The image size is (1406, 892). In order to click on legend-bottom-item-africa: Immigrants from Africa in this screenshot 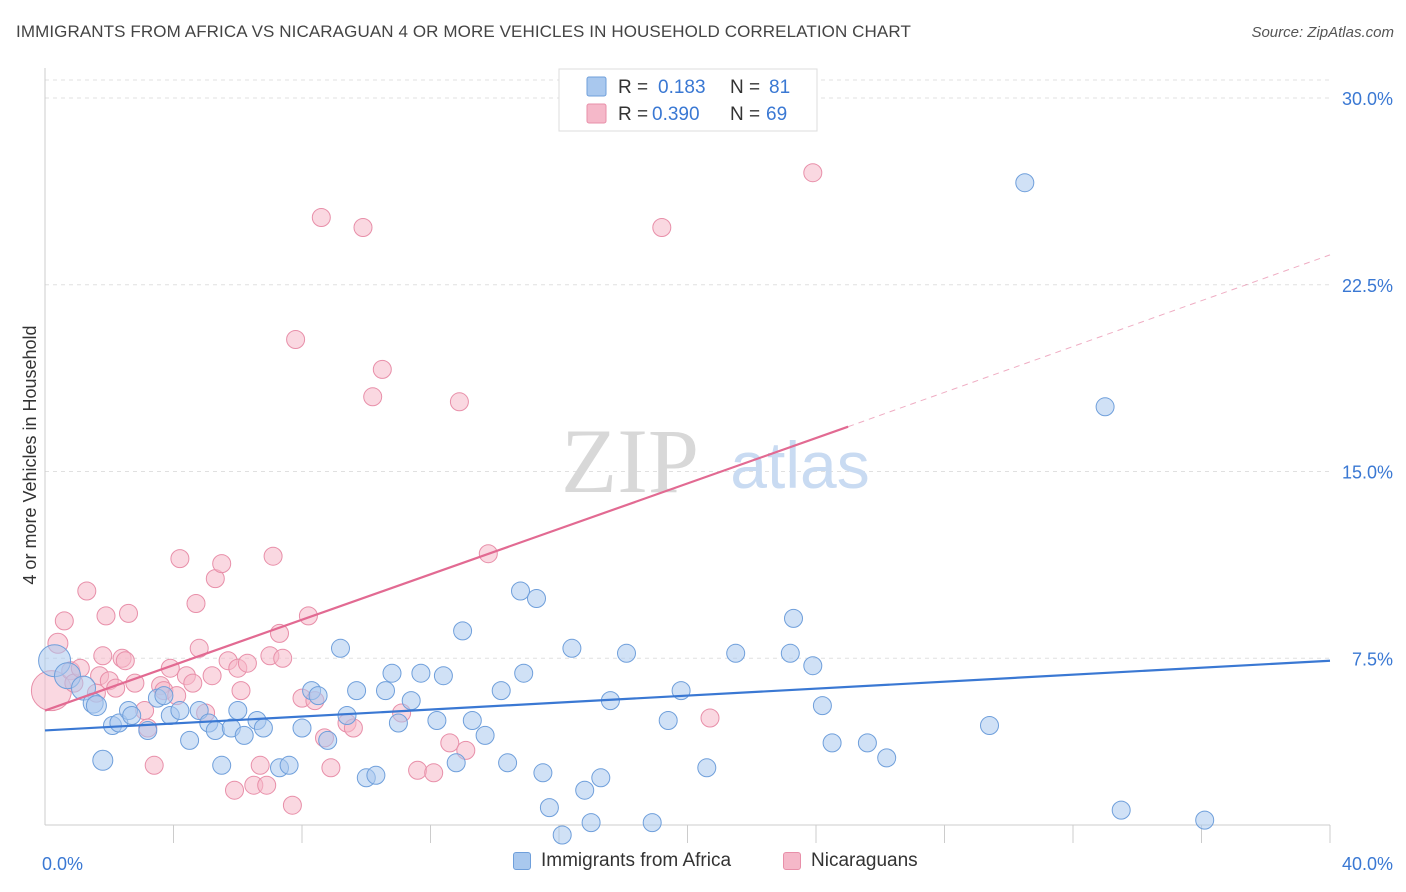, I will do `click(622, 861)`.